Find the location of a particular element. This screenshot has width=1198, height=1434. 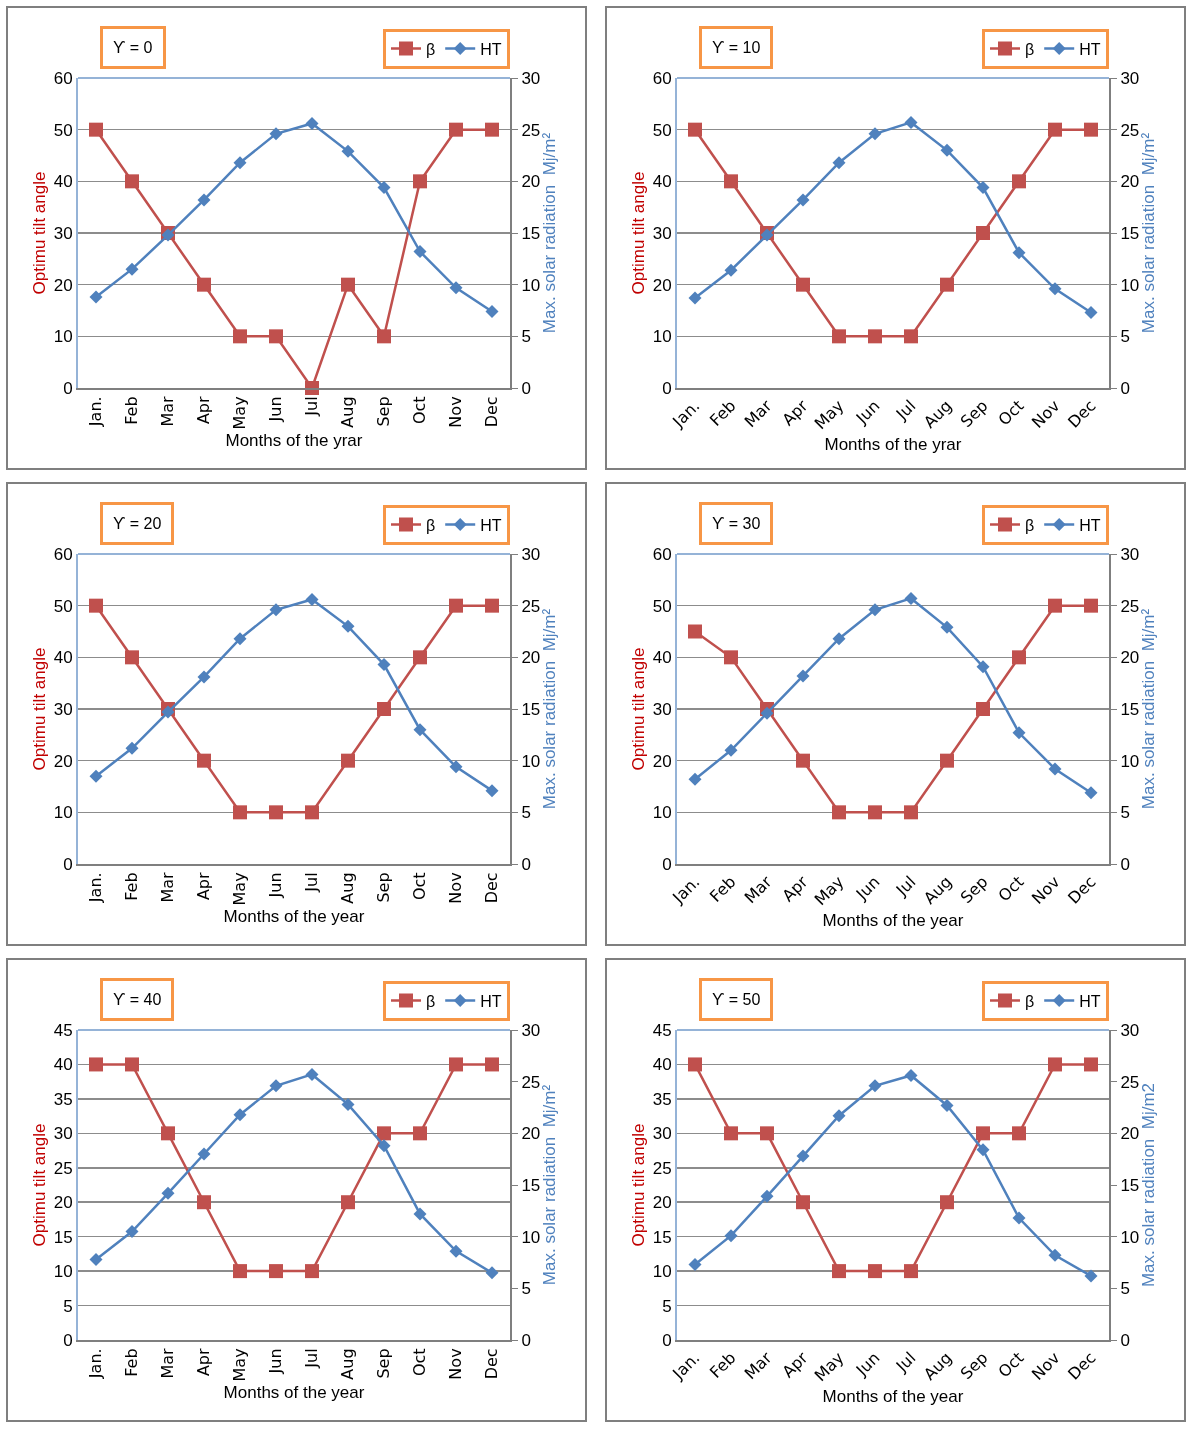

legend-label: HT is located at coordinates (491, 49).